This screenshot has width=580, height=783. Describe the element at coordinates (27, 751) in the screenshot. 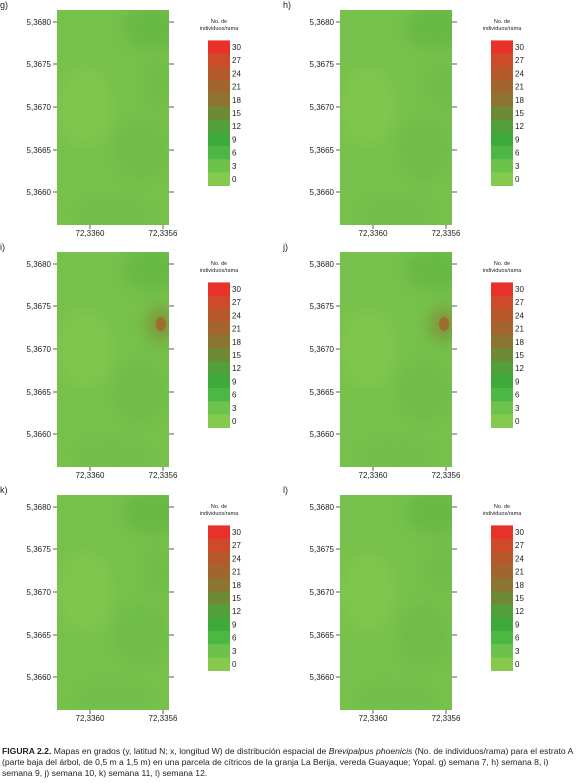

I see `figure-label: FIGURA 2.2.` at that location.